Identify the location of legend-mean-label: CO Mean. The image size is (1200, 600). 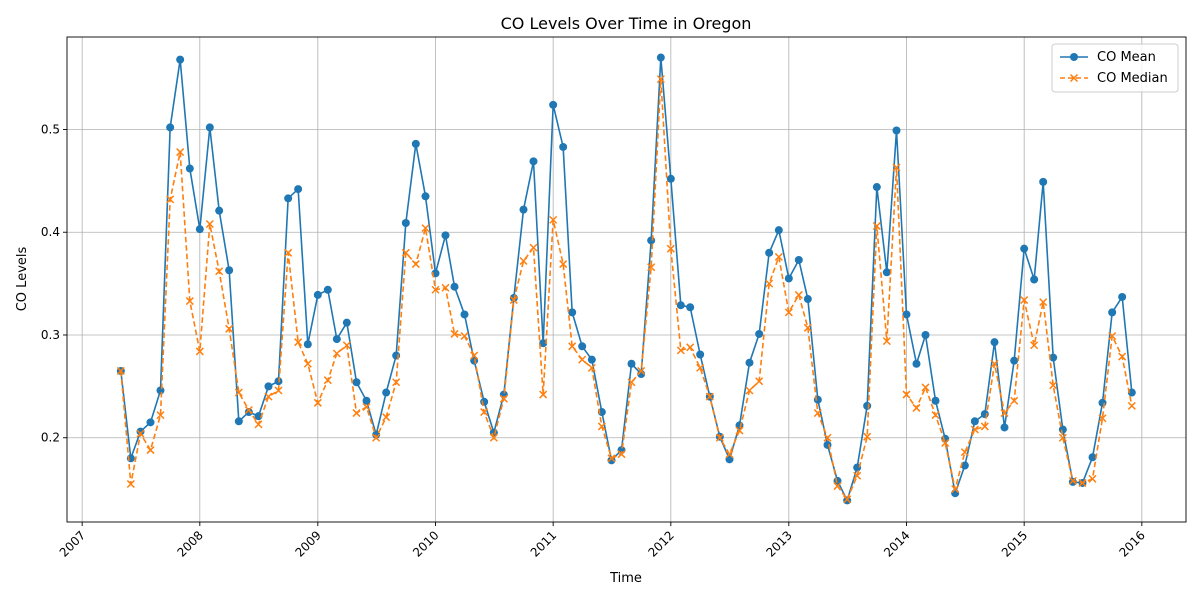
(1126, 57).